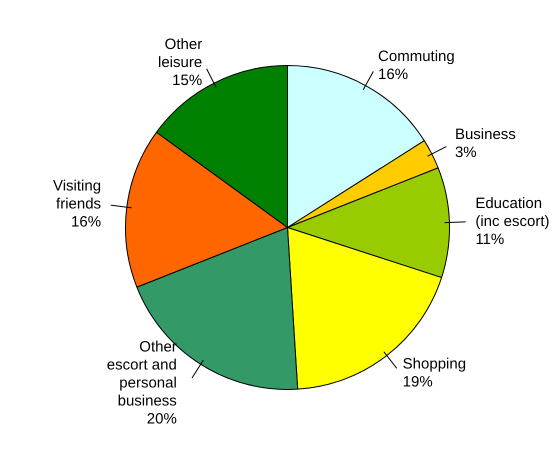  I want to click on data-label: 20%, so click(161, 419).